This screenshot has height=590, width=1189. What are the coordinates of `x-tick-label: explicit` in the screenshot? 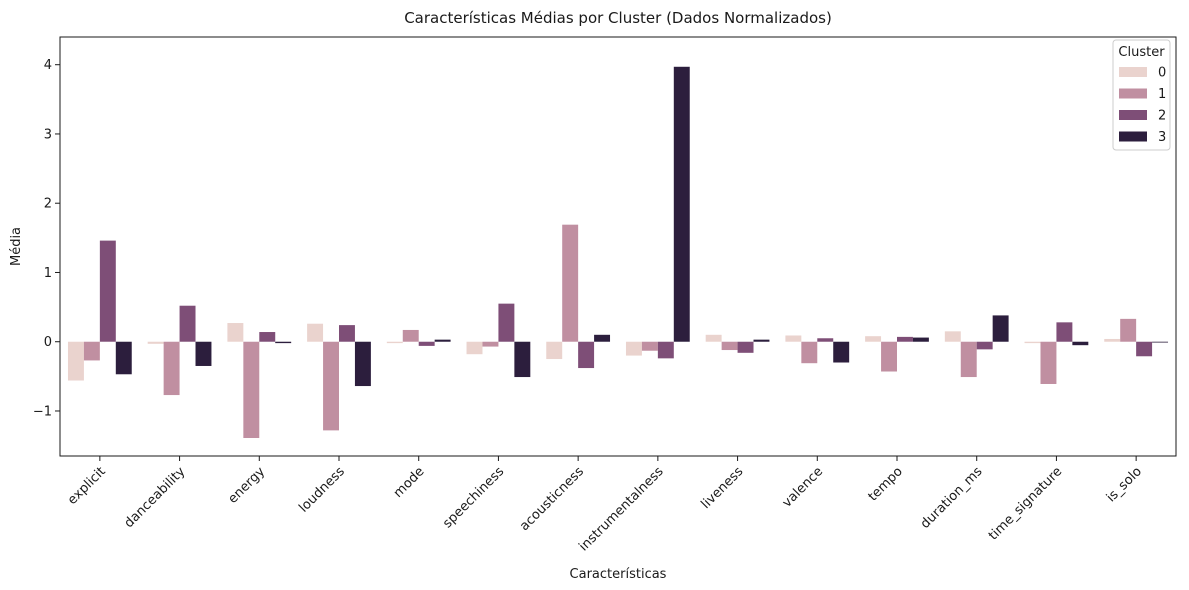 It's located at (87, 486).